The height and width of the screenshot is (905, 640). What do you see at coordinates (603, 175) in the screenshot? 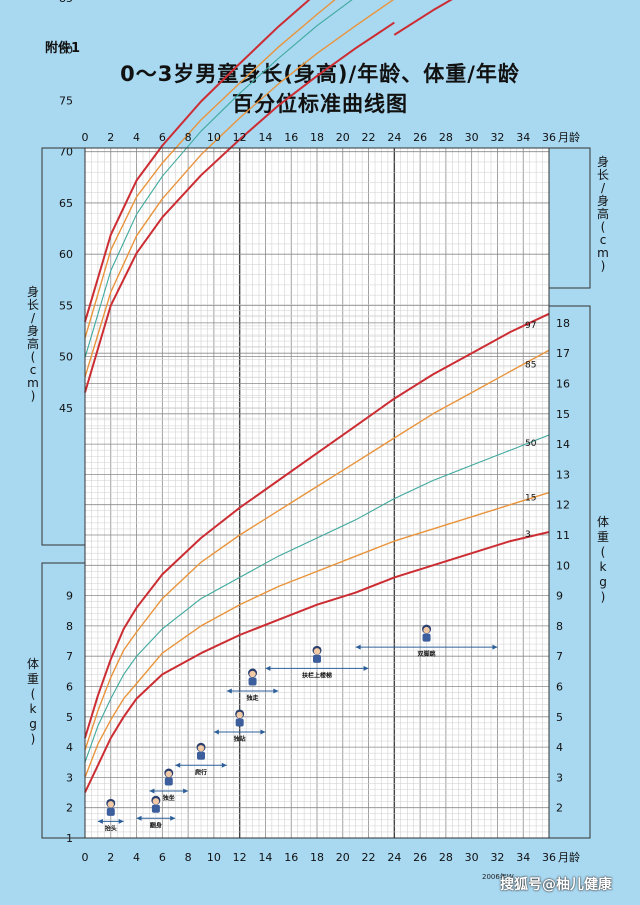
I see `height-axis-title-right: 长` at bounding box center [603, 175].